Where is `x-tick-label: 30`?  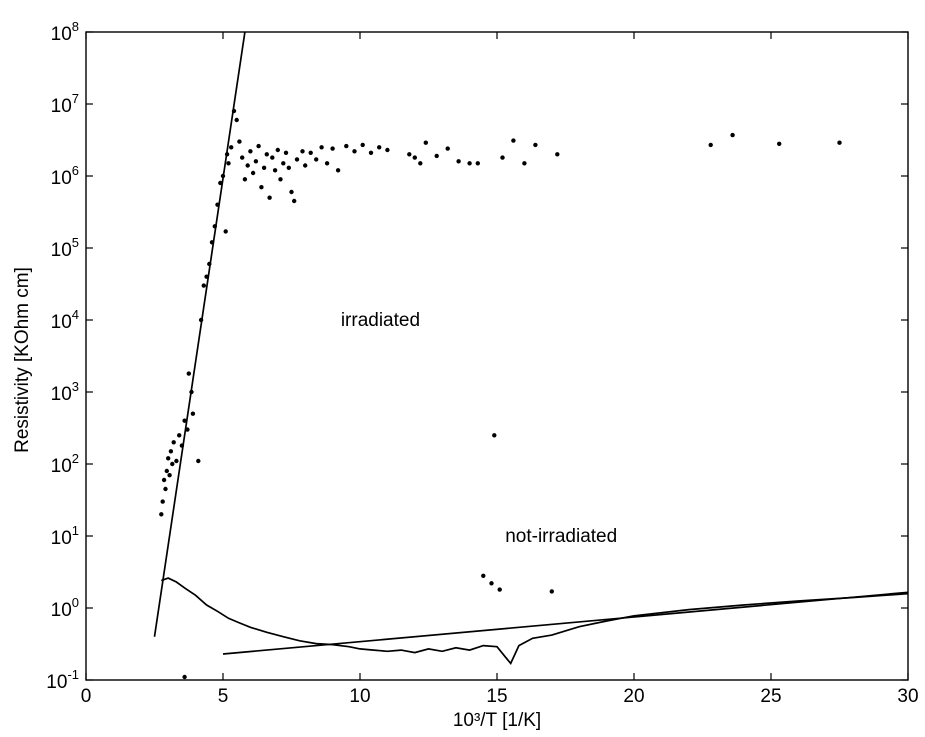
x-tick-label: 30 is located at coordinates (907, 696).